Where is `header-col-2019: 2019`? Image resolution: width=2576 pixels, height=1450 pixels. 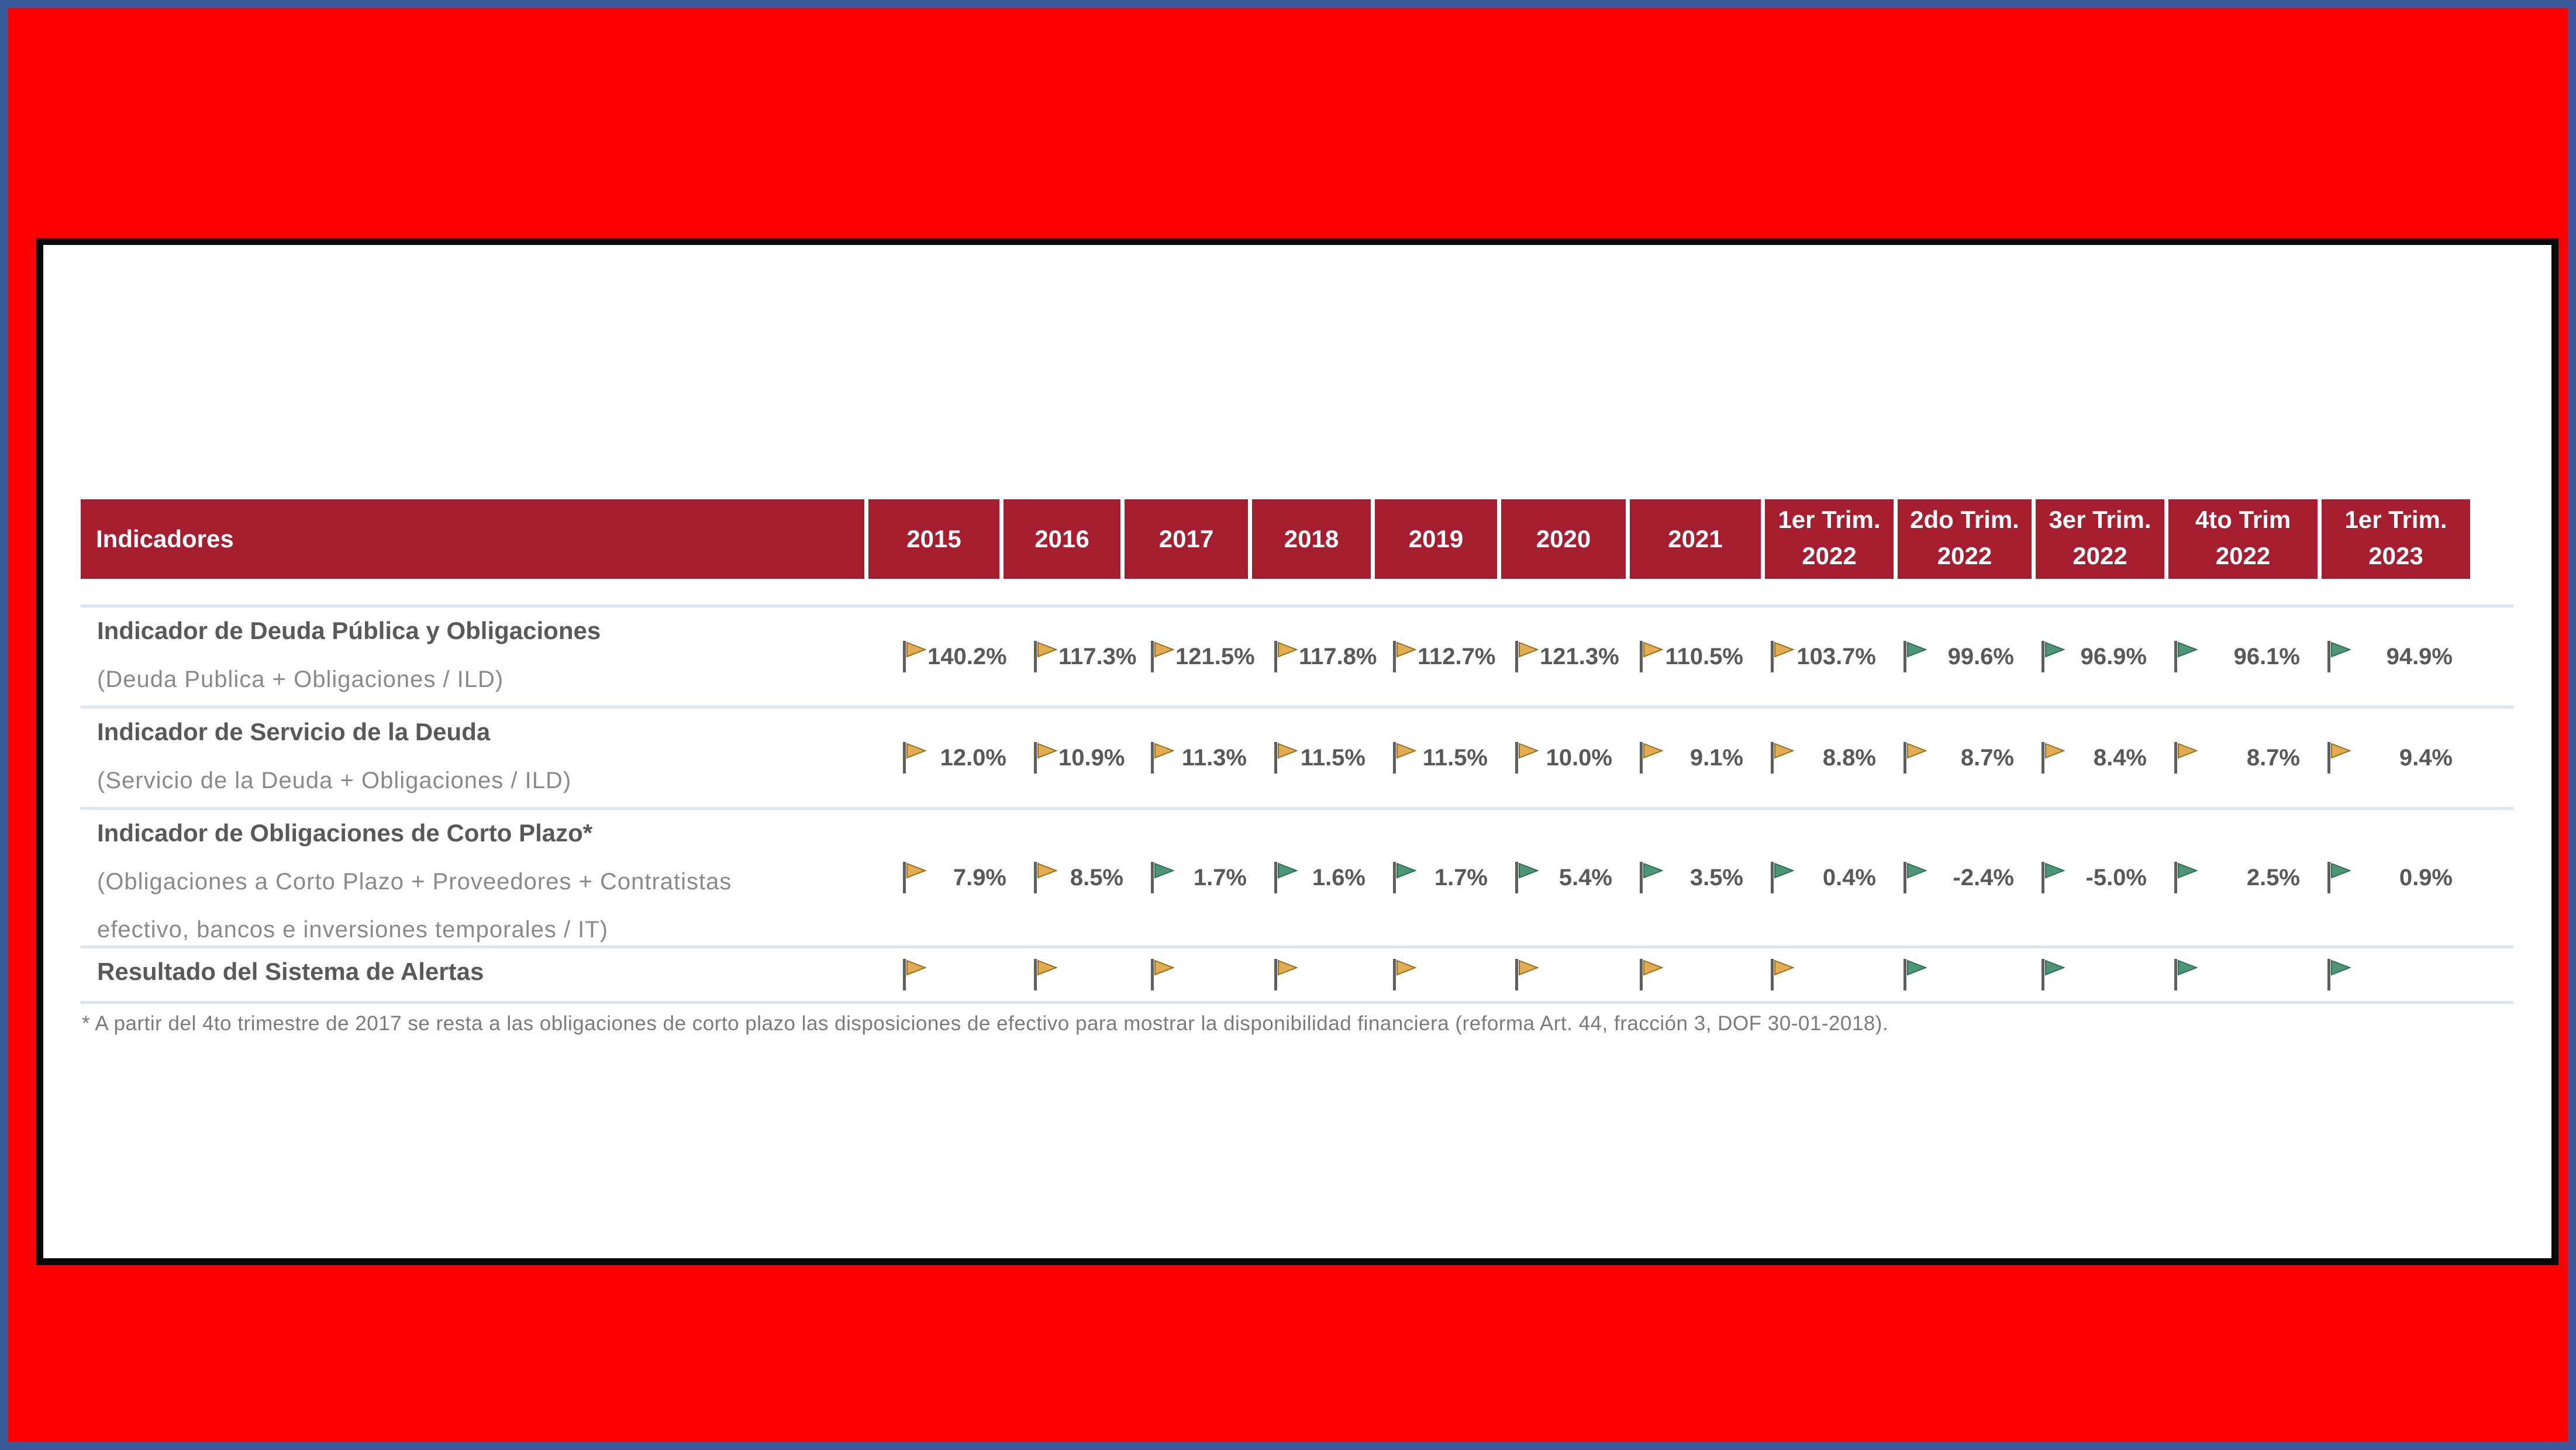 header-col-2019: 2019 is located at coordinates (1438, 539).